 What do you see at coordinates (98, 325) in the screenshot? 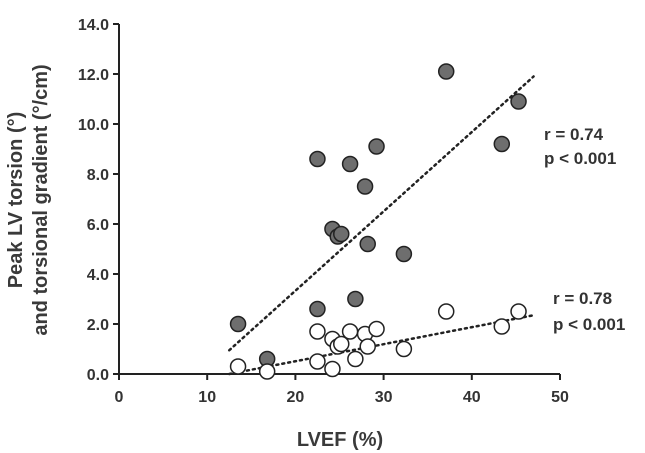
I see `y-tick-label: 2.0` at bounding box center [98, 325].